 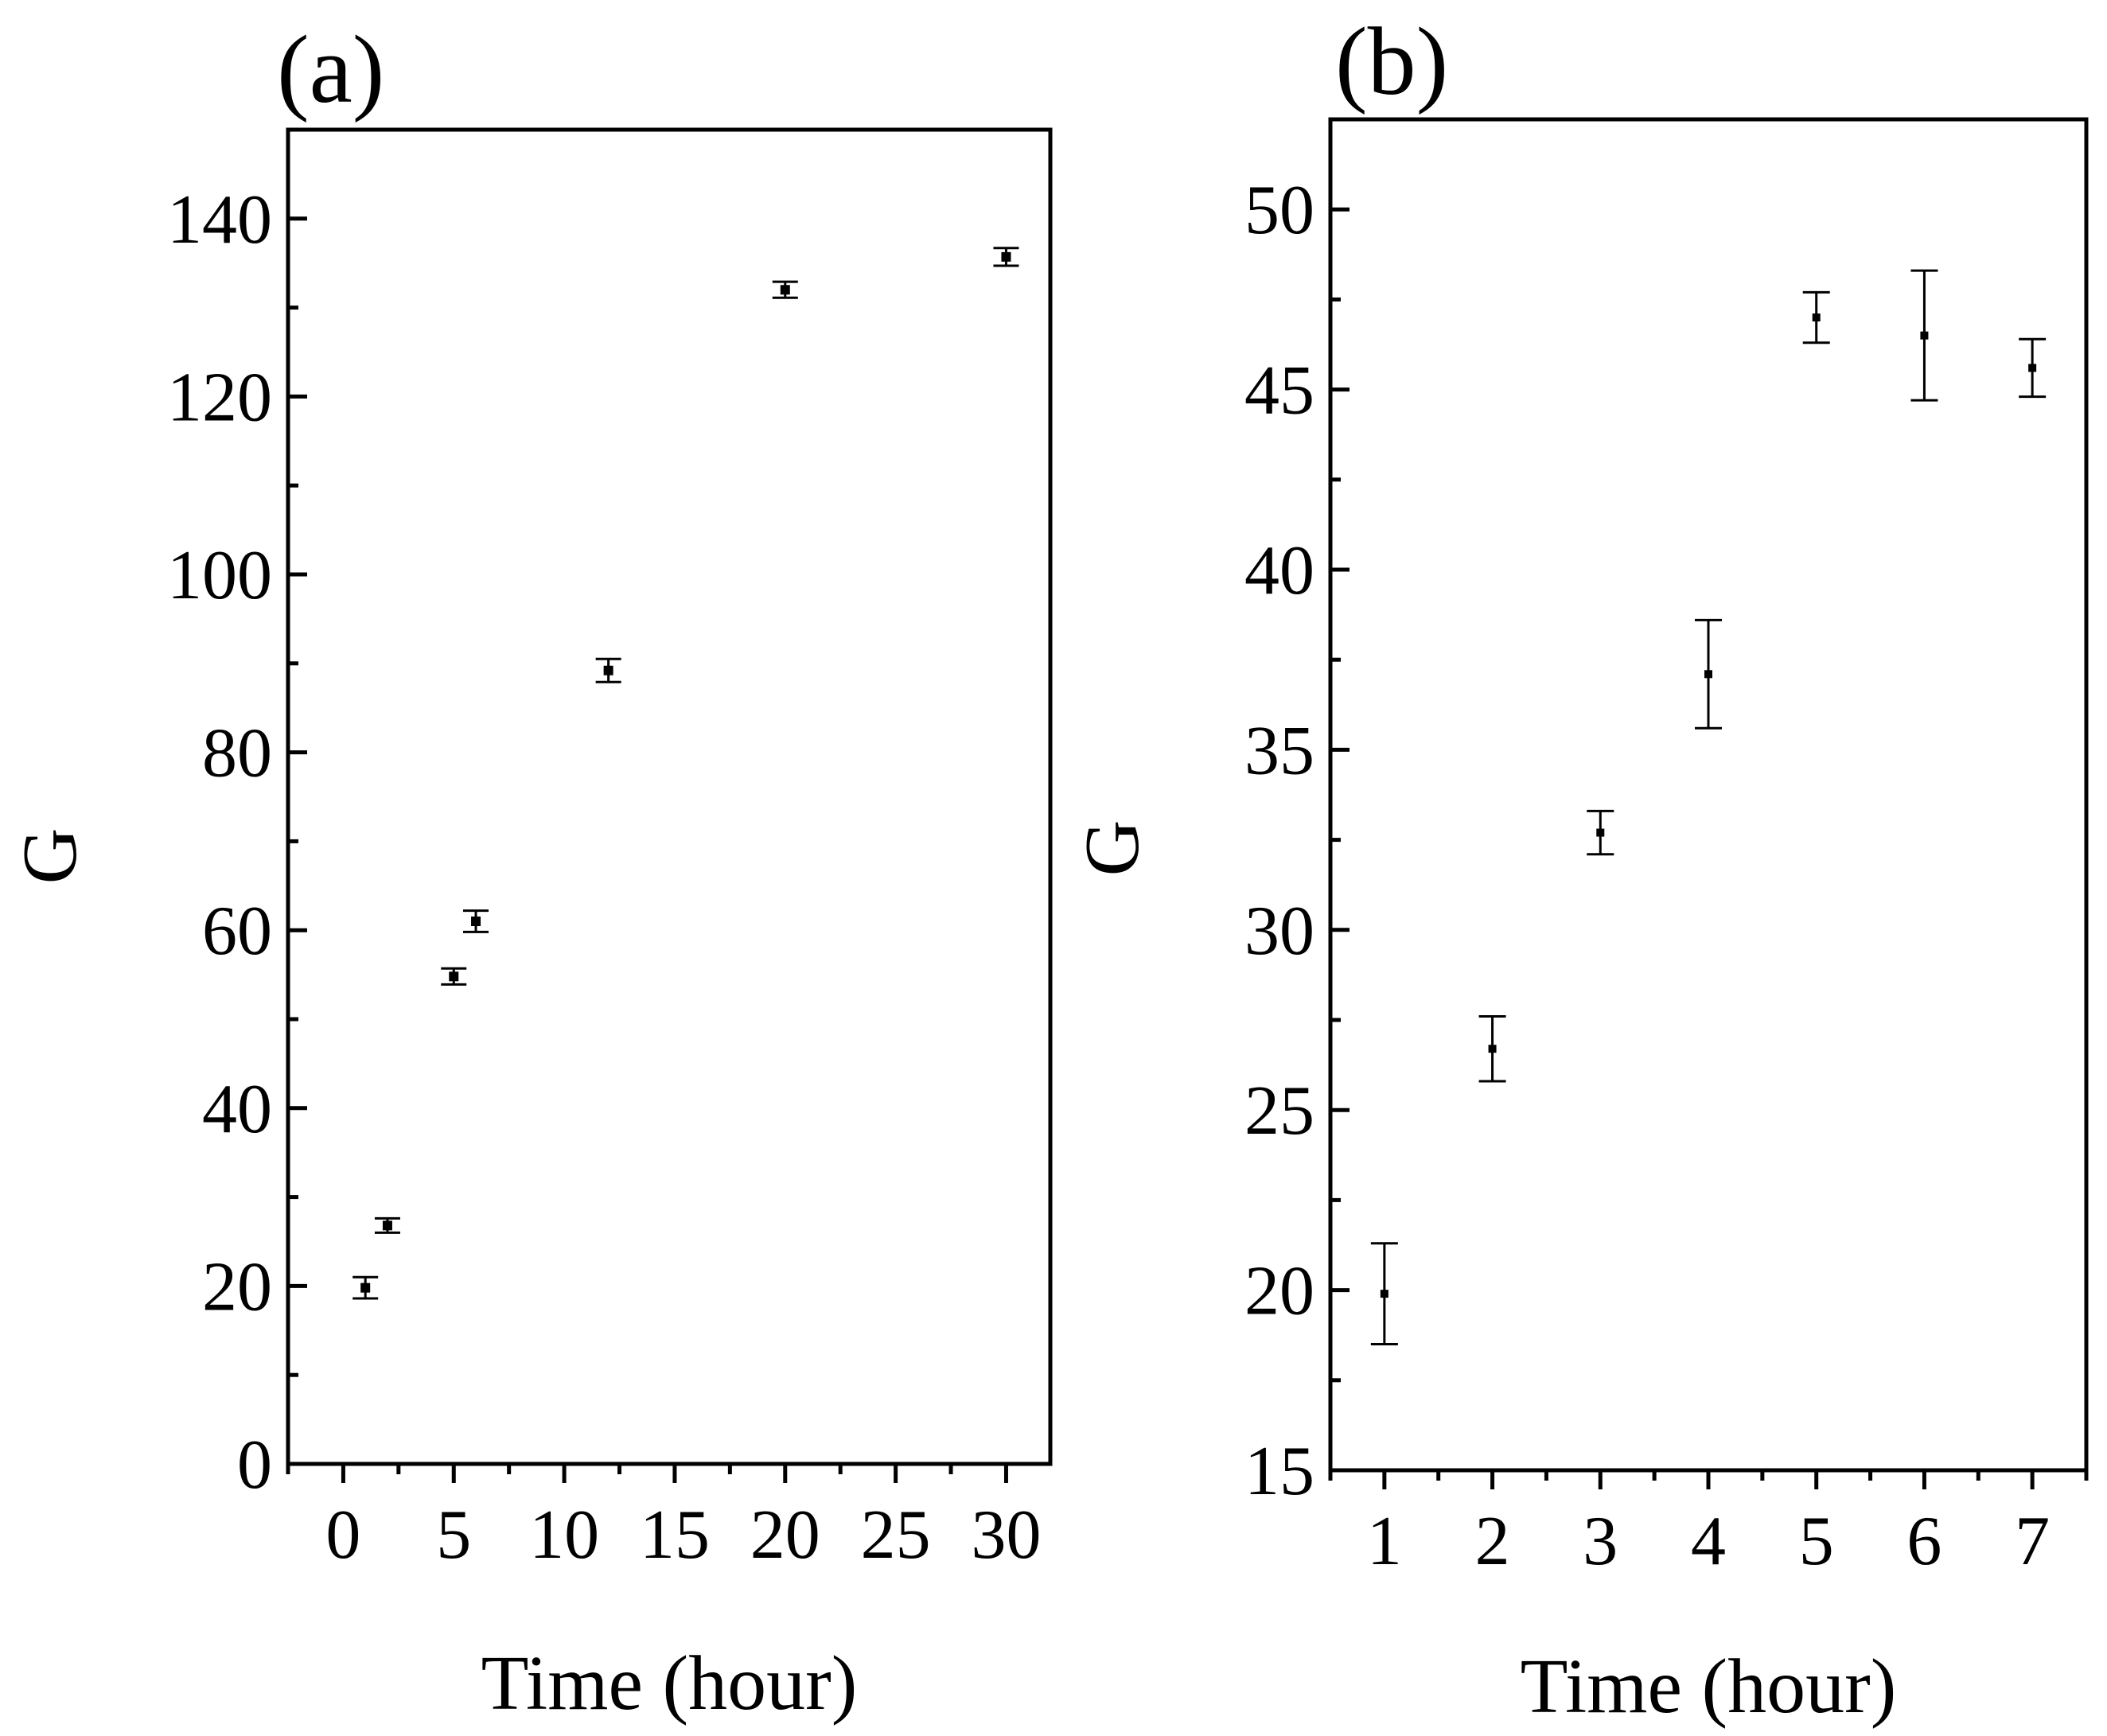 What do you see at coordinates (896, 1535) in the screenshot?
I see `panel-a-x-tick-label: 25` at bounding box center [896, 1535].